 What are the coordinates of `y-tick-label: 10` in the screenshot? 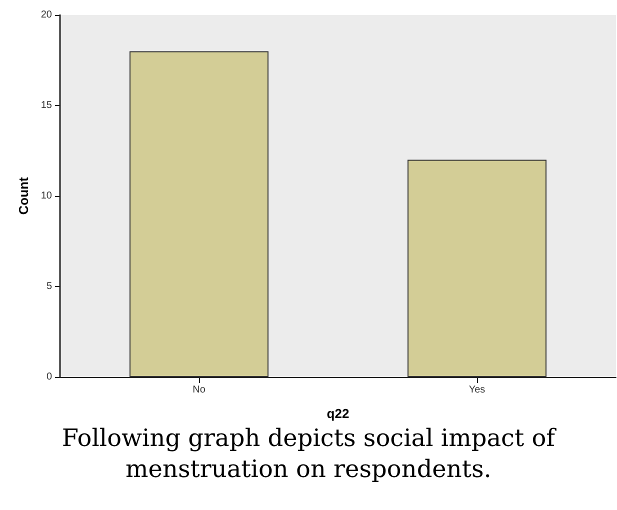 It's located at (46, 196).